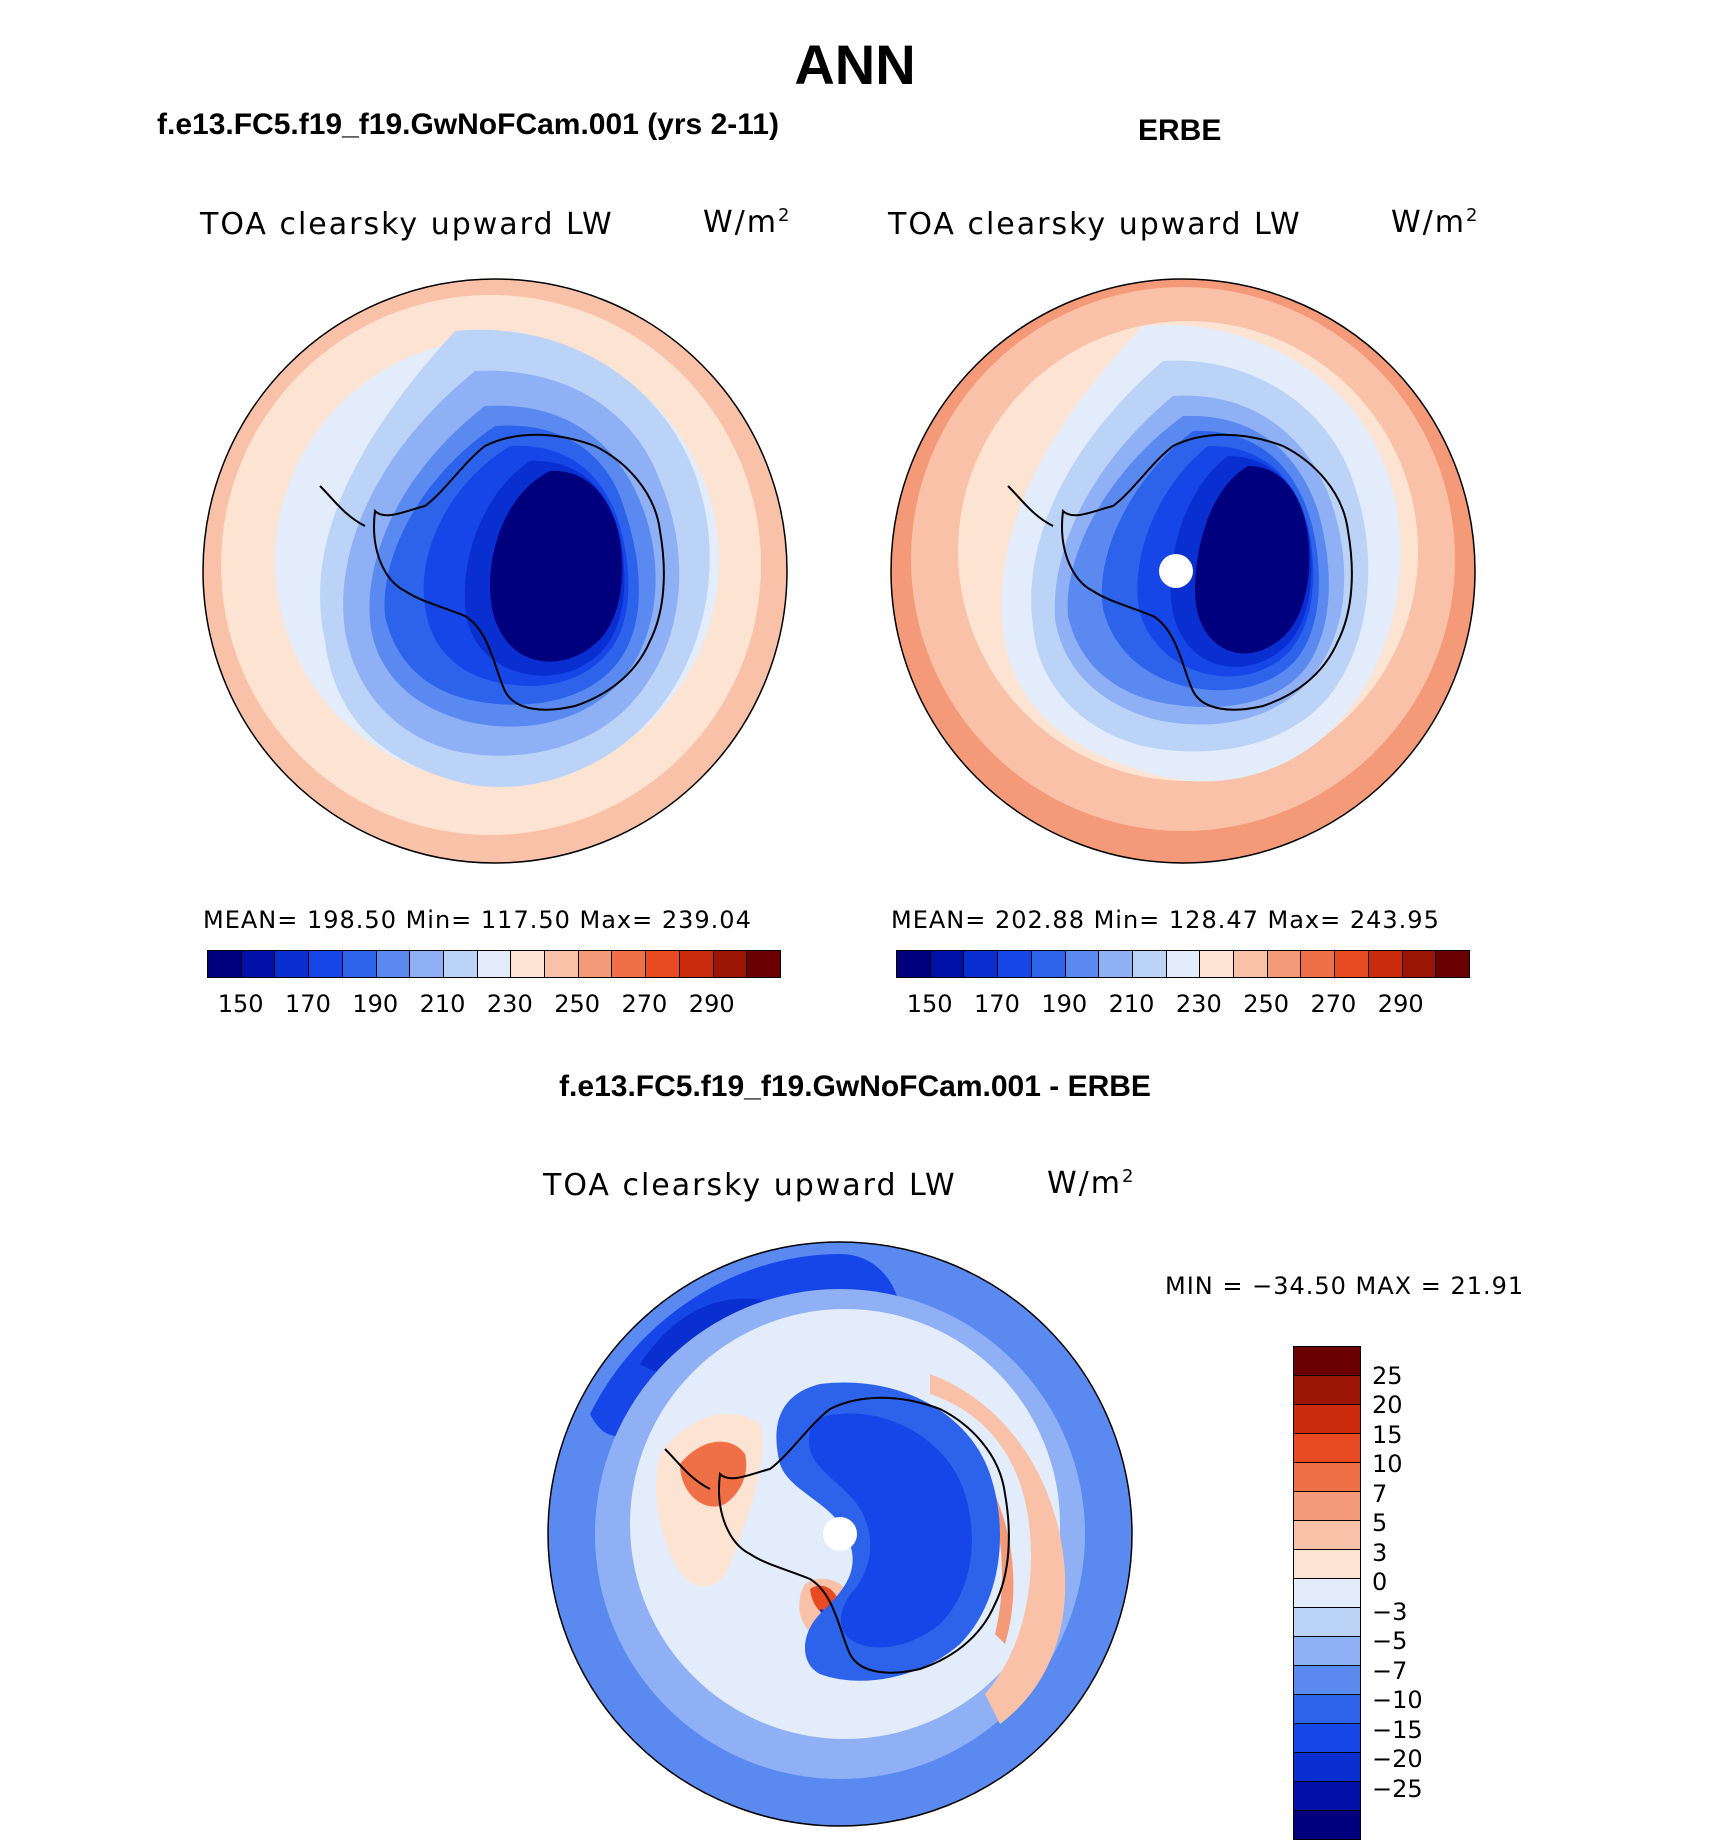 The image size is (1710, 1840). I want to click on diff-map, so click(840, 1534).